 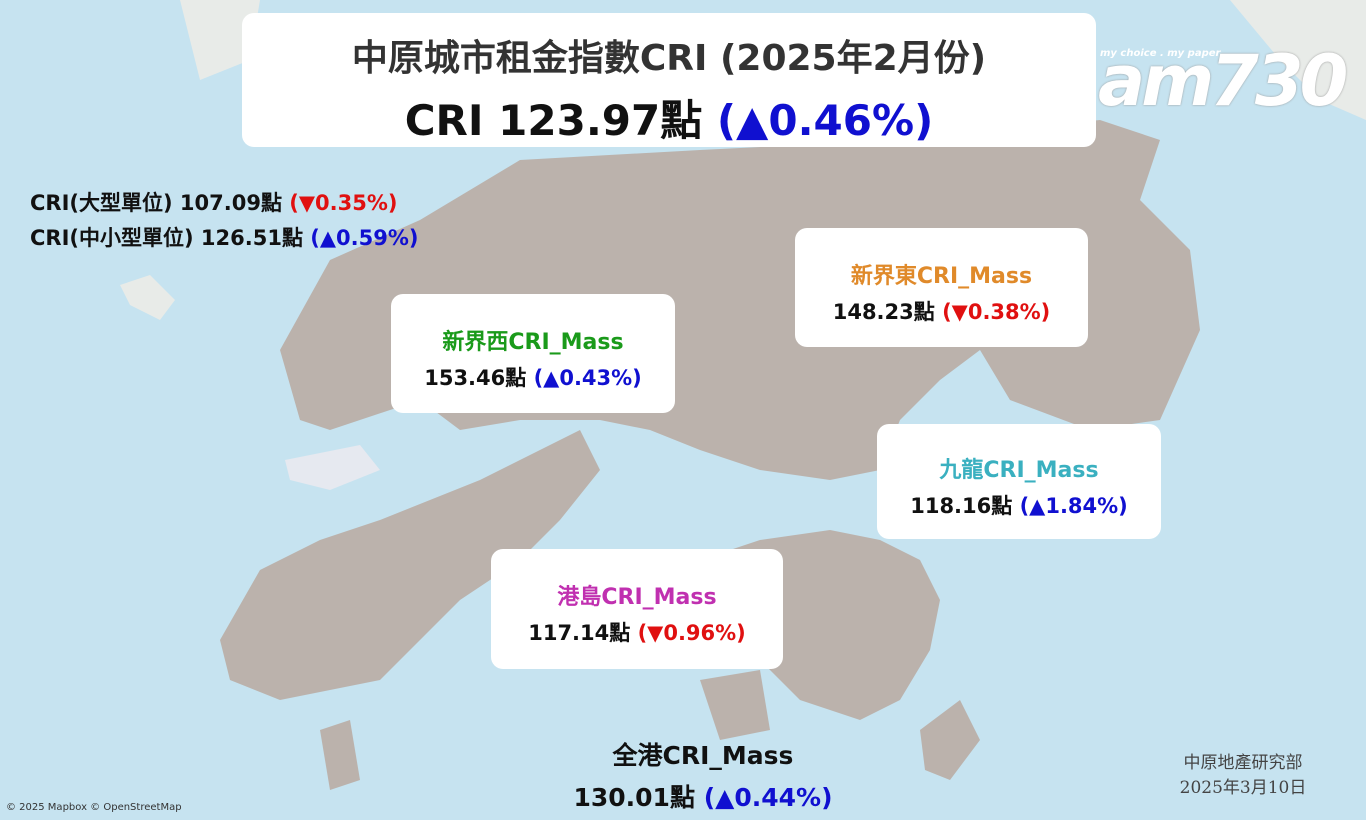 I want to click on region-box: 新界西CRI_Mass 153.46點 (▲0.43%), so click(x=533, y=353).